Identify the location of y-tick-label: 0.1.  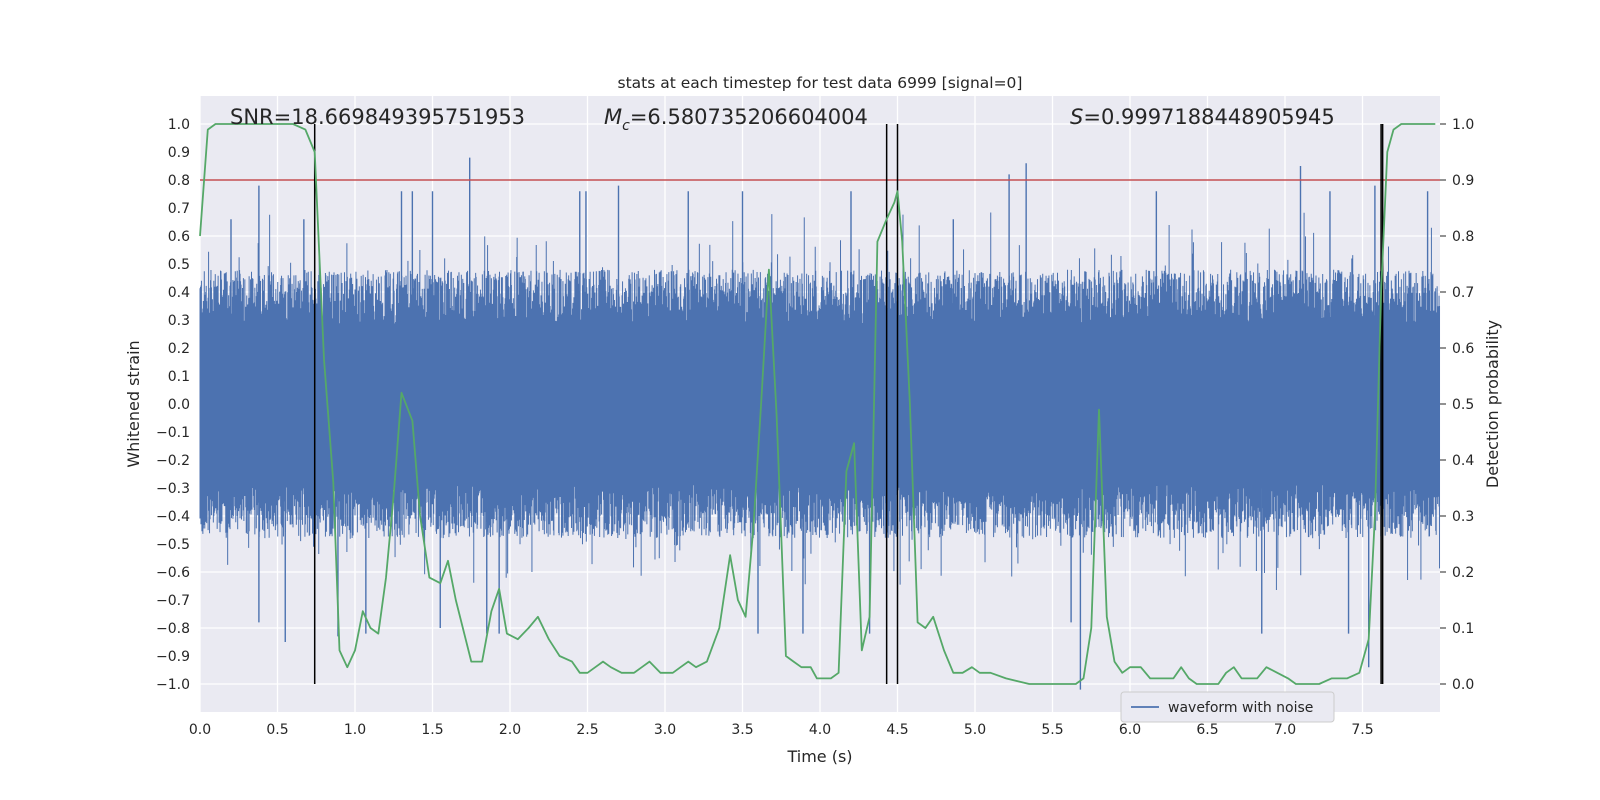
(179, 377).